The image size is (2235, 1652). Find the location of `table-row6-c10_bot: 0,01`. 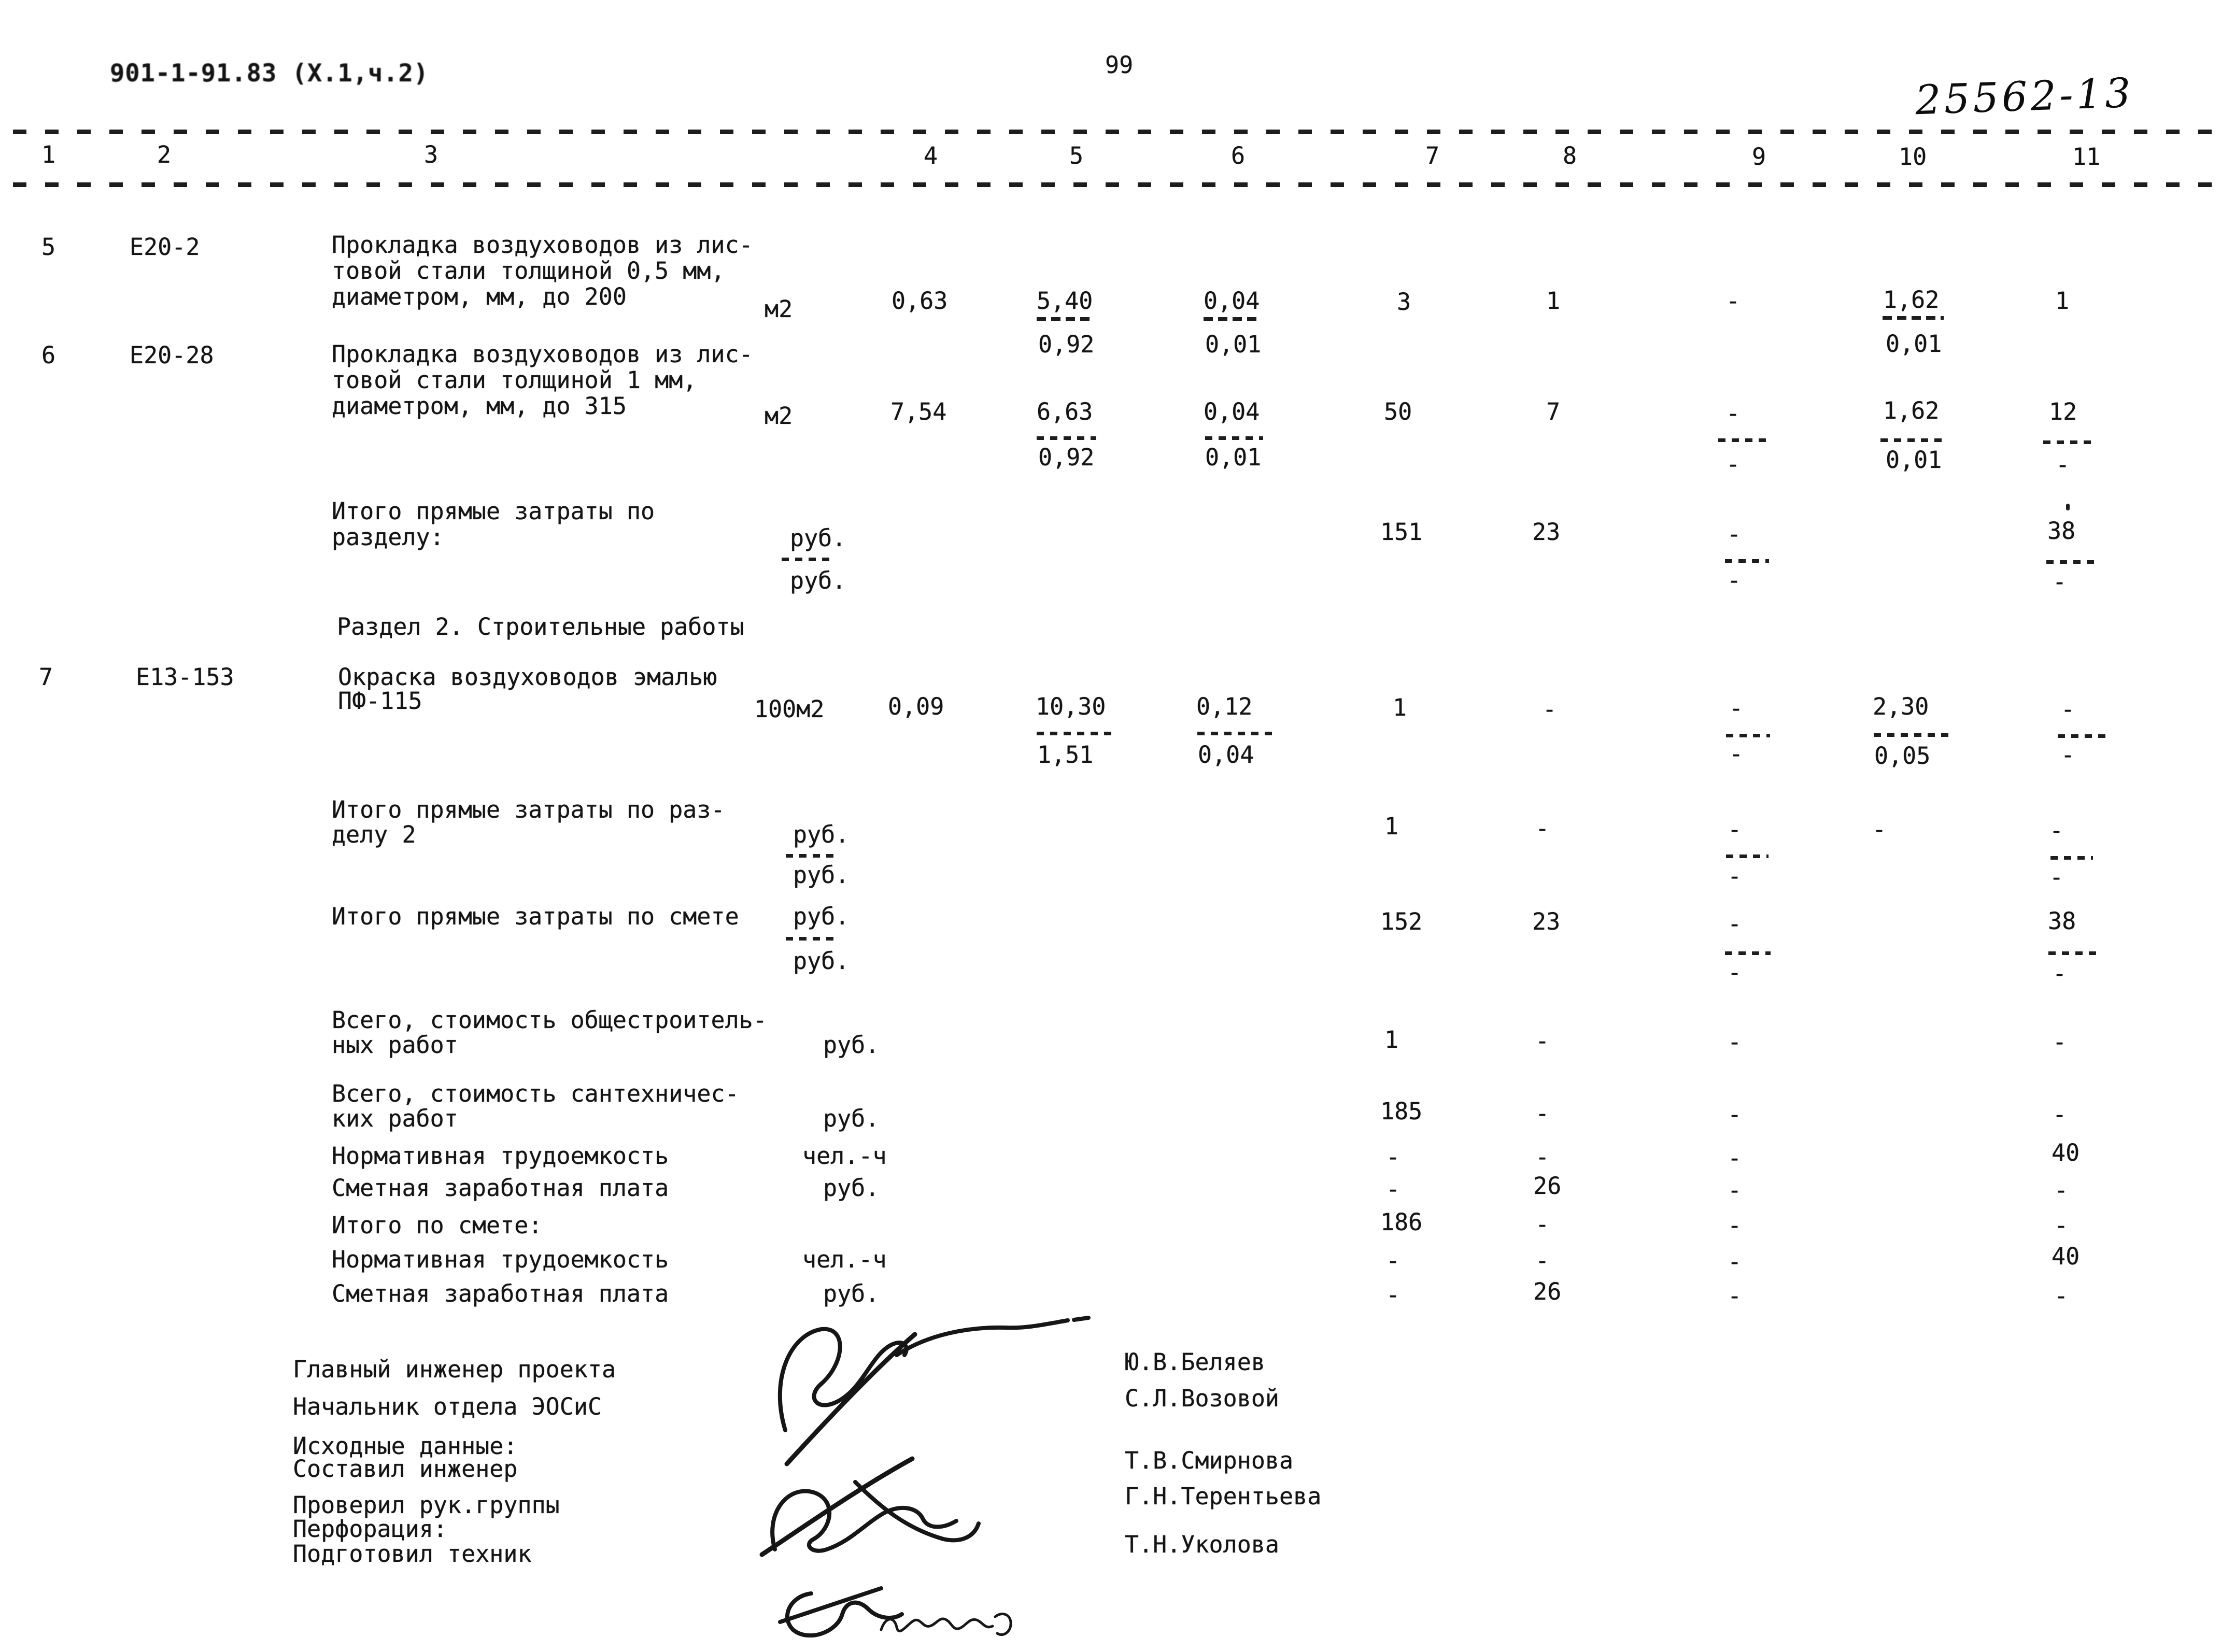

table-row6-c10_bot: 0,01 is located at coordinates (1914, 460).